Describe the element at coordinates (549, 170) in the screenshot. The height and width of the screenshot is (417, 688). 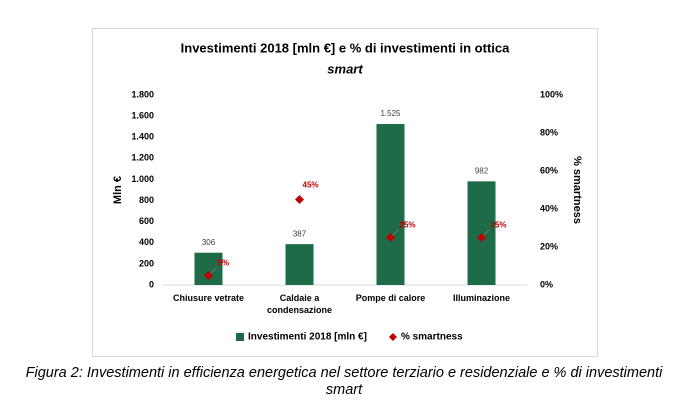
I see `y2-tick-label: 60%` at that location.